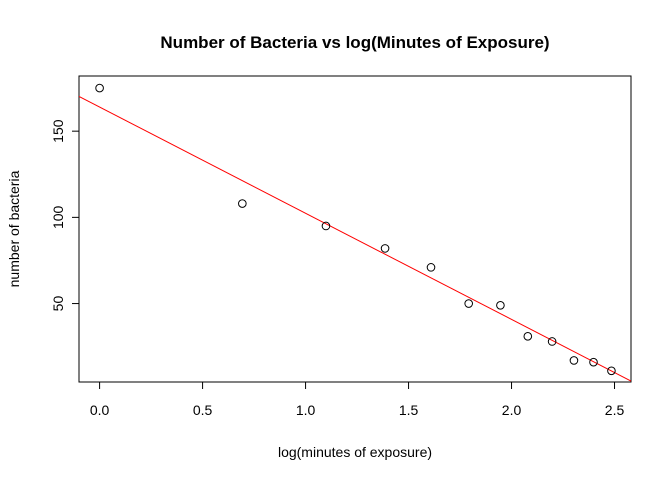  I want to click on y-tick-label: 50, so click(58, 304).